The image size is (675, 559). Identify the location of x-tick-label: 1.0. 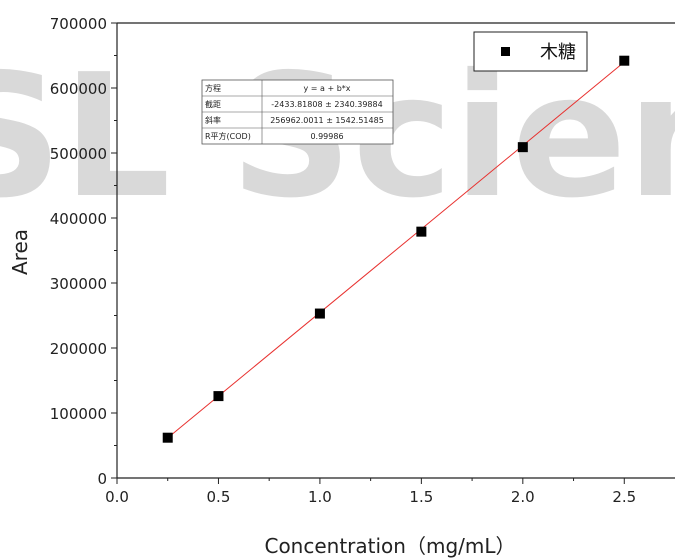
(320, 497).